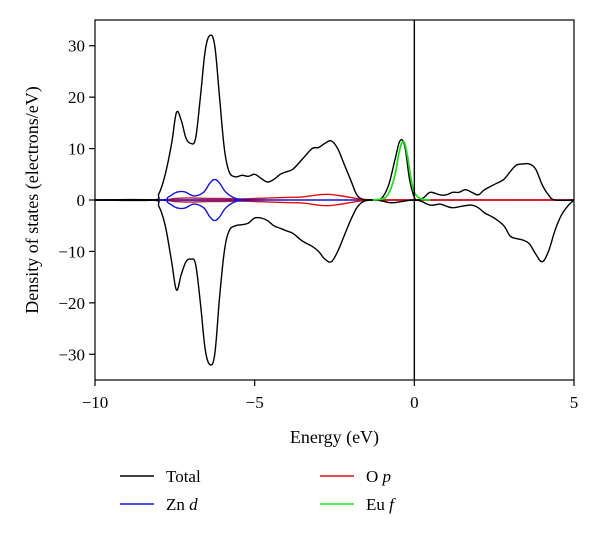 The height and width of the screenshot is (537, 600). I want to click on y-tick-label: 20, so click(76, 97).